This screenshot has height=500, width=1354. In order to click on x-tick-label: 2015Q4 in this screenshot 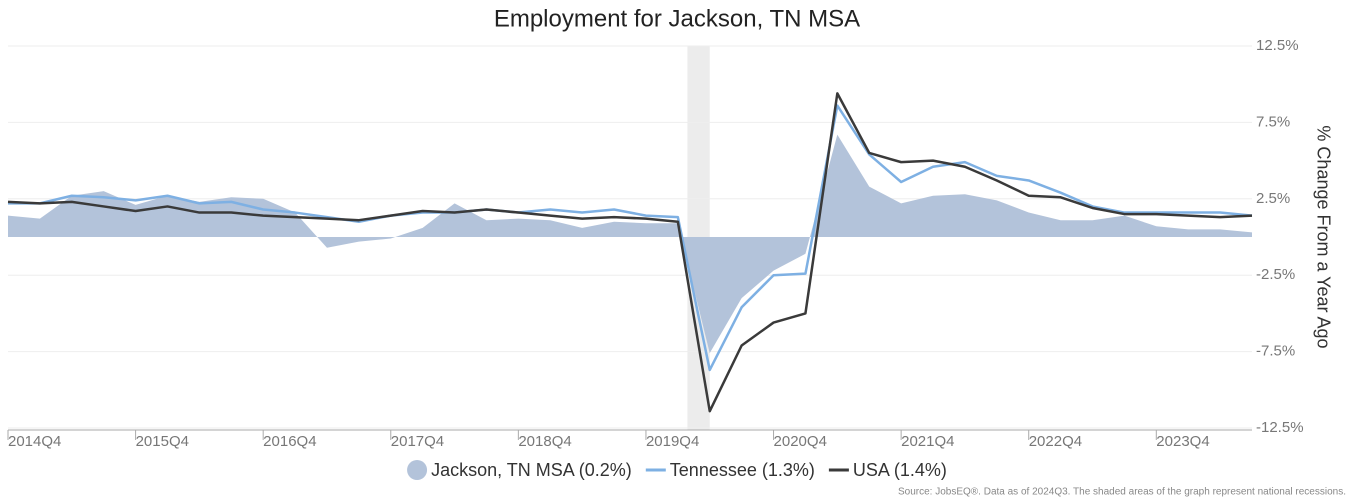, I will do `click(162, 441)`.